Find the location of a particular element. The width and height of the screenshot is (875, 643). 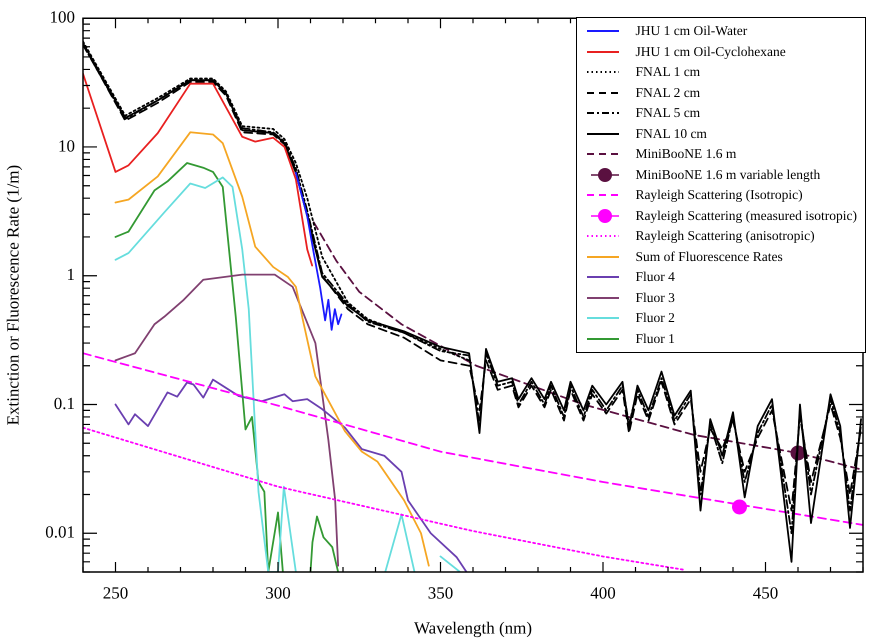

y-tick-label: 0.01 is located at coordinates (60, 532).